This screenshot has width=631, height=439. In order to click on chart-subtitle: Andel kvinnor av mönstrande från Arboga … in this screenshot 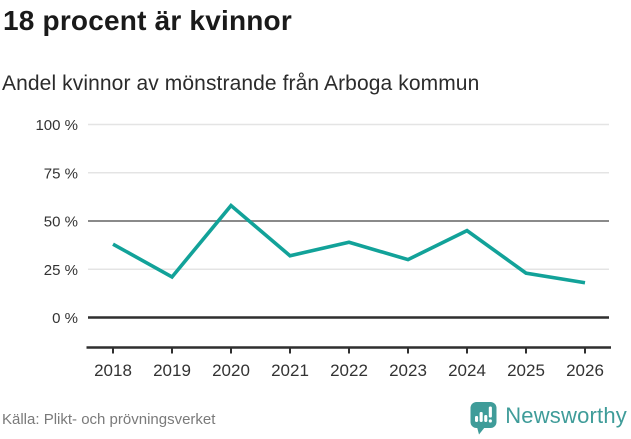, I will do `click(241, 83)`.